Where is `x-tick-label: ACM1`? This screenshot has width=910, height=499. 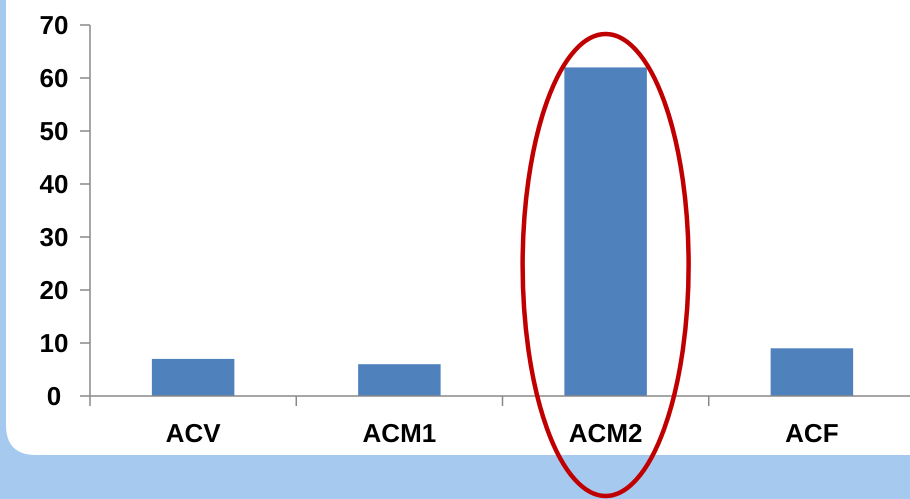
x-tick-label: ACM1 is located at coordinates (399, 433).